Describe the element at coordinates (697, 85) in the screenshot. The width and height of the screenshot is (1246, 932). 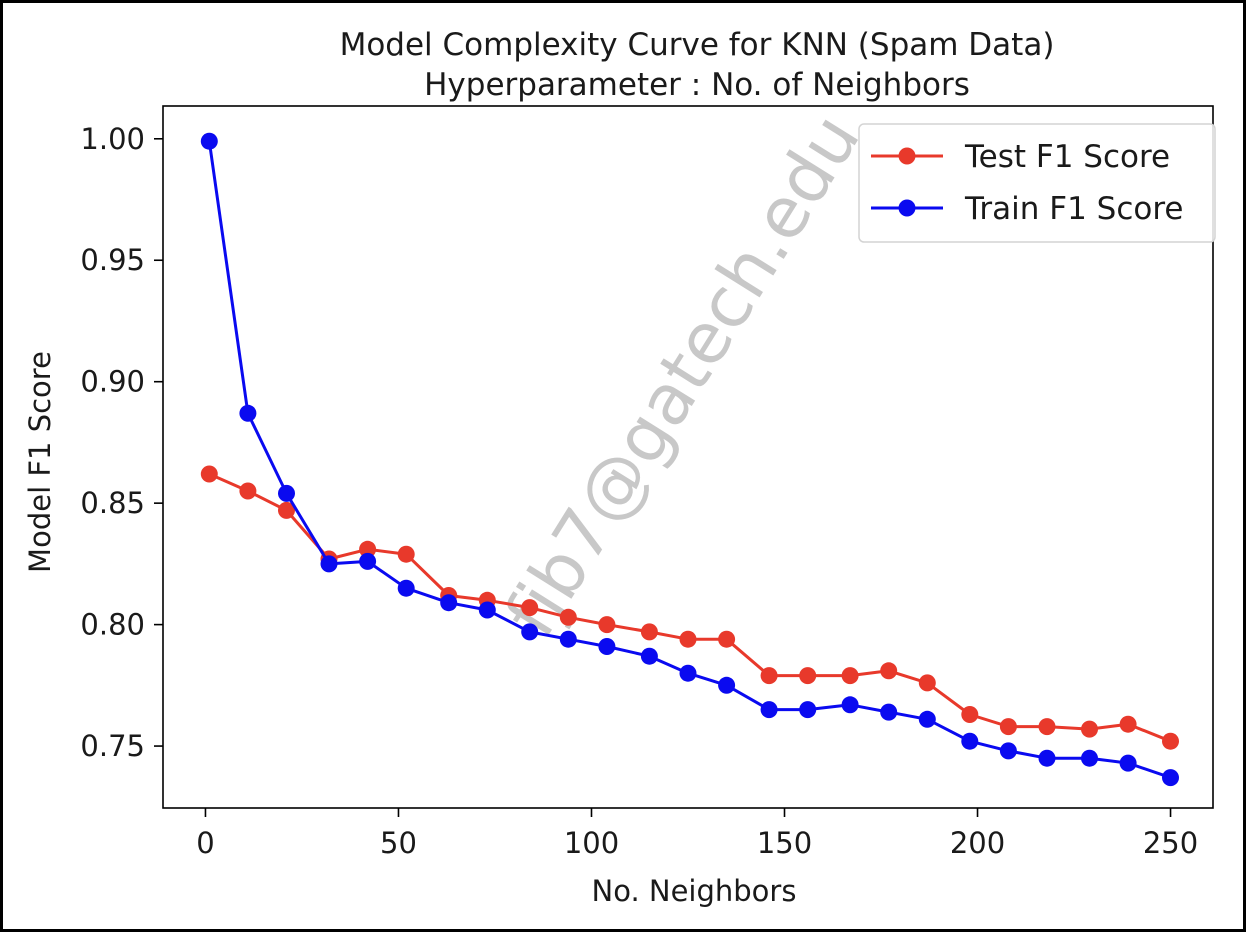
I see `chart-subtitle: Hyperparameter : No. of Neighbors` at that location.